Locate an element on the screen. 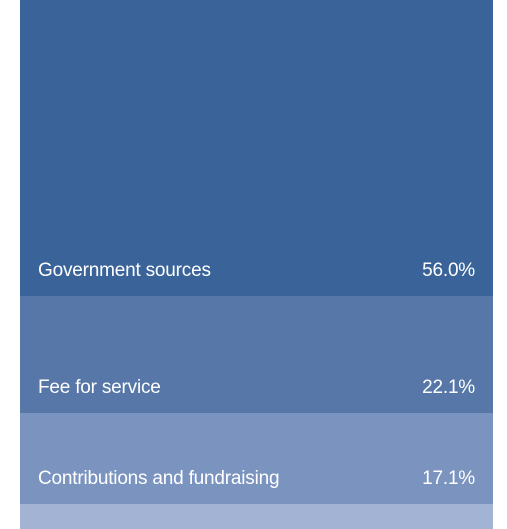 The image size is (507, 529). segment-2-label: Contributions and fundraising is located at coordinates (159, 478).